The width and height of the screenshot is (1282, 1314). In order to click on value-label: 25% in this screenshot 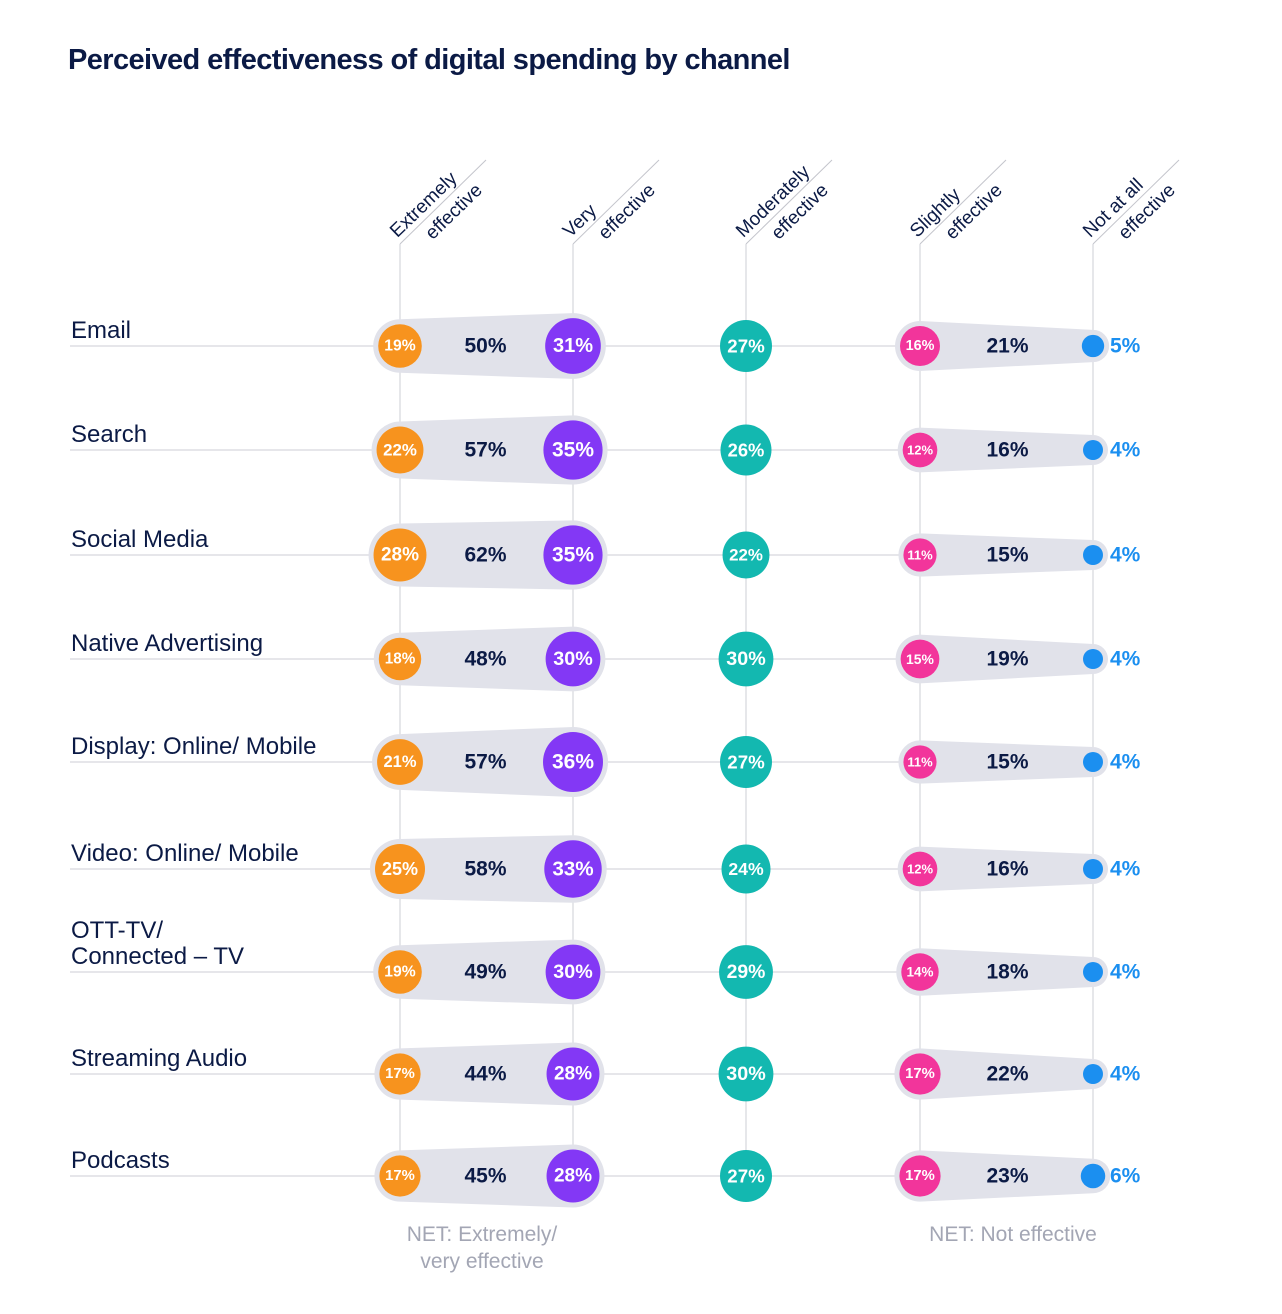, I will do `click(400, 869)`.